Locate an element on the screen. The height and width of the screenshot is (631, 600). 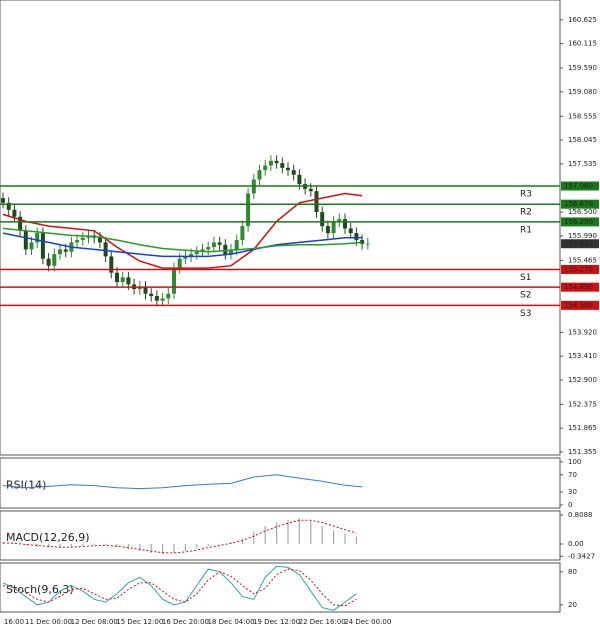
x-tick-label: 12 Dec 08:00 is located at coordinates (94, 622).